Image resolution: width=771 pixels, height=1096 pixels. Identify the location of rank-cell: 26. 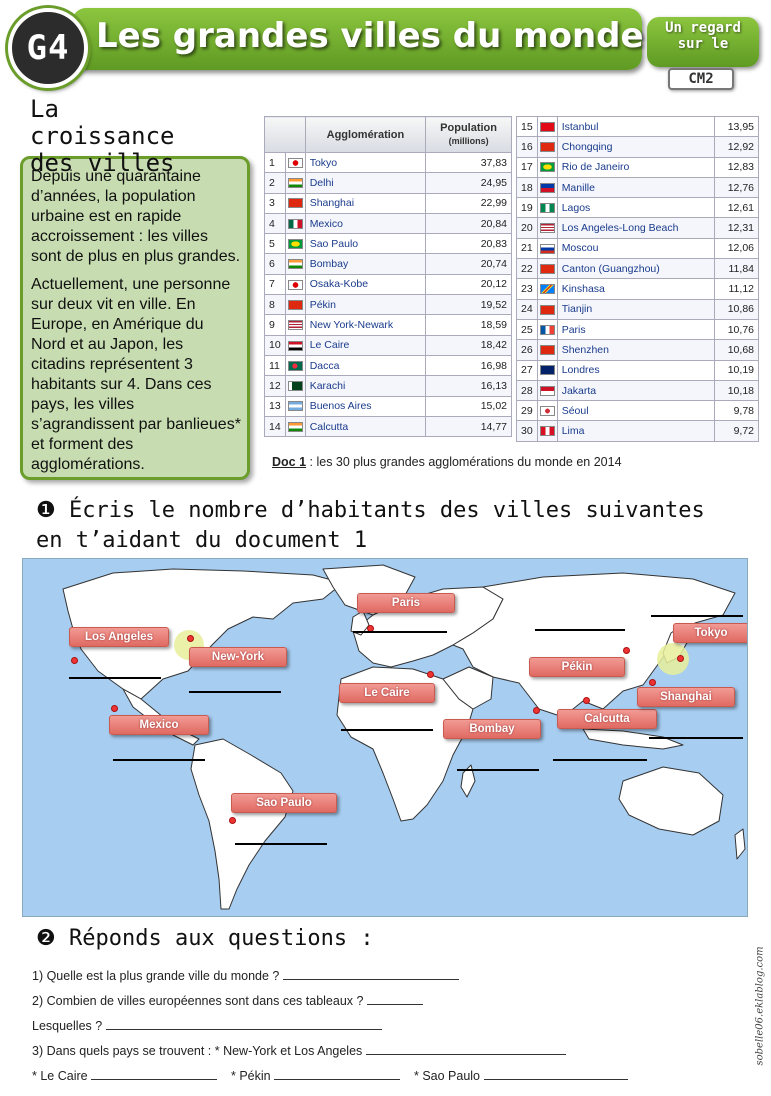
(527, 350).